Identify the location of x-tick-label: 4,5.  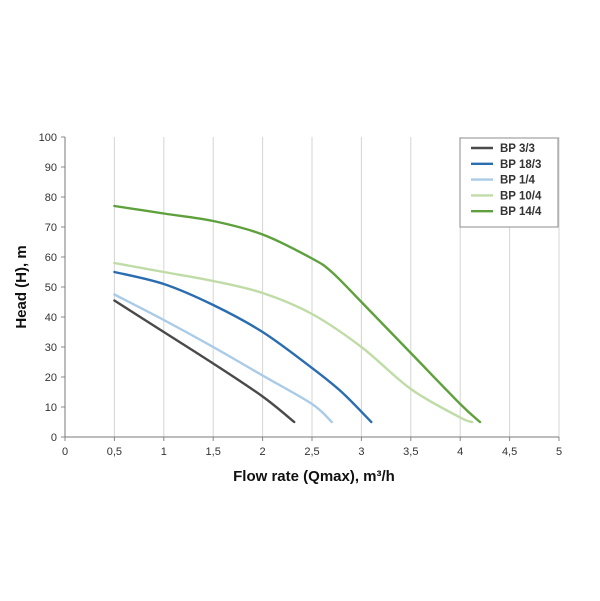
(509, 452).